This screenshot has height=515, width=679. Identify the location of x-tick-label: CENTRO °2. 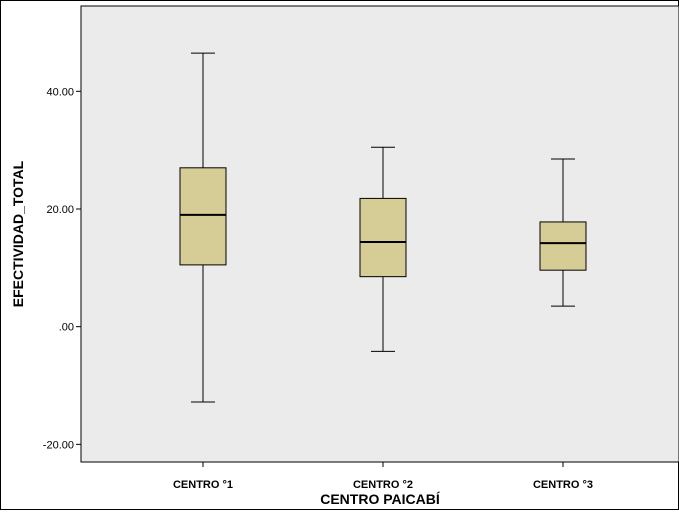
(383, 485).